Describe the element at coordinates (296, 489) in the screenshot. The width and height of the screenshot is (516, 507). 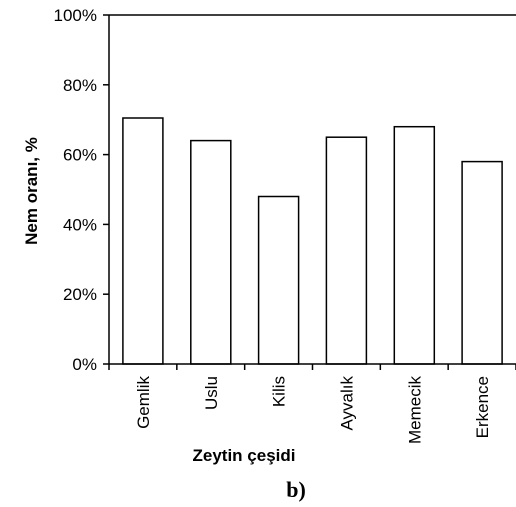
I see `panel-label: b)` at that location.